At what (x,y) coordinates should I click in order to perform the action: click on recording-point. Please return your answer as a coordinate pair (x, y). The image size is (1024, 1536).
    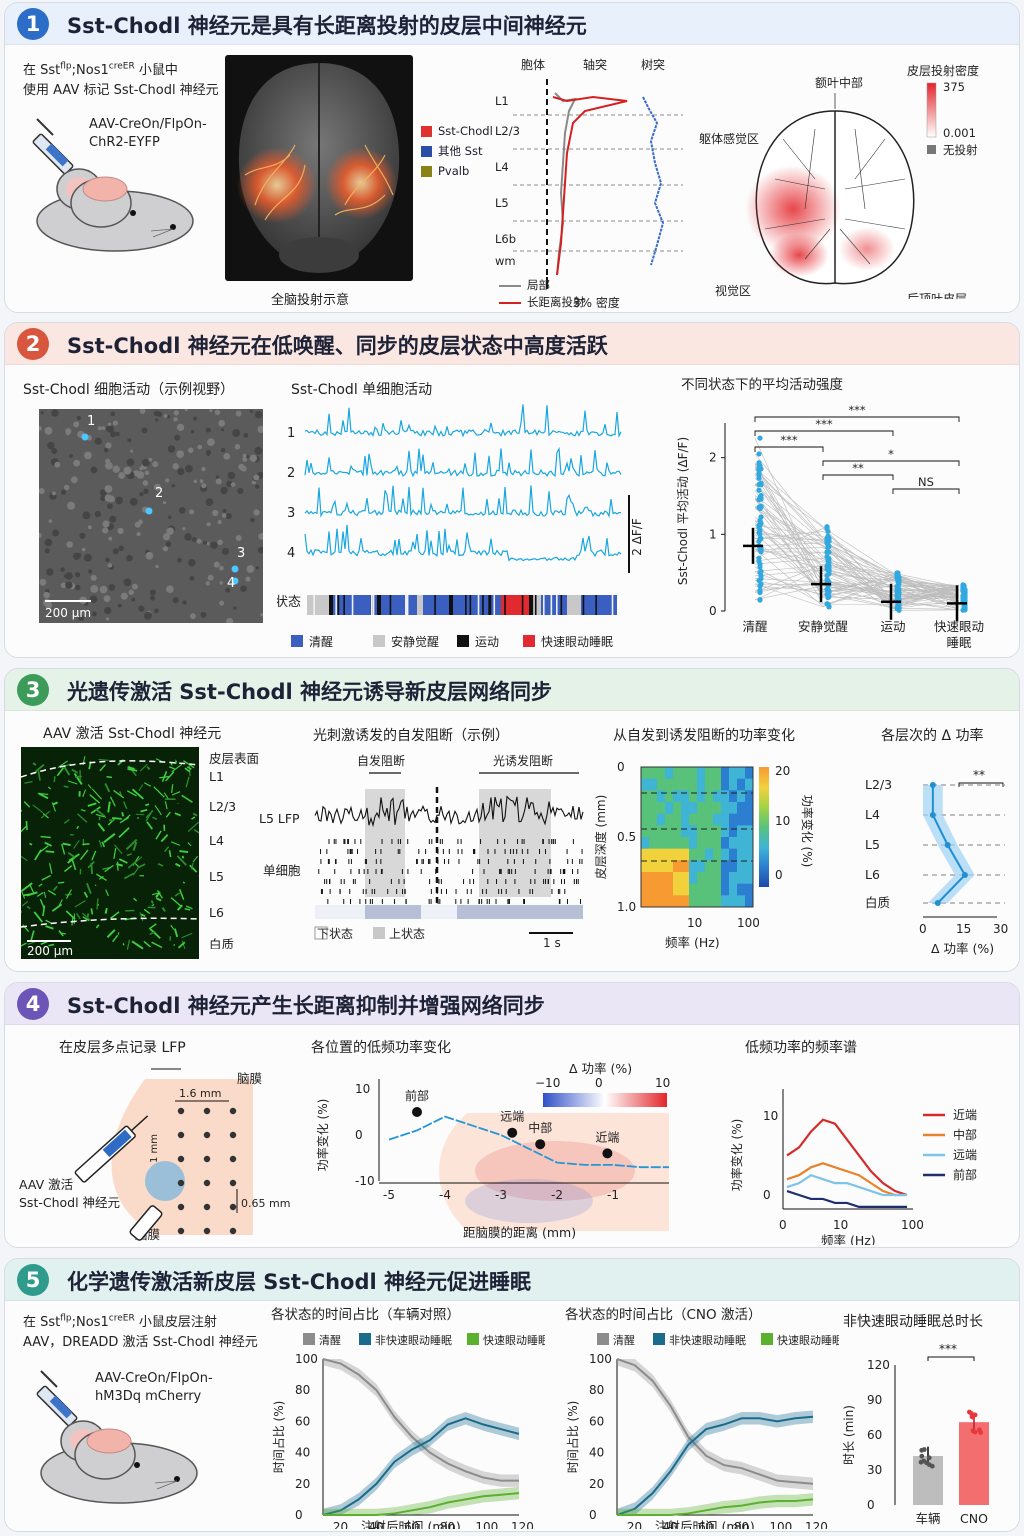
    Looking at the image, I should click on (607, 1153).